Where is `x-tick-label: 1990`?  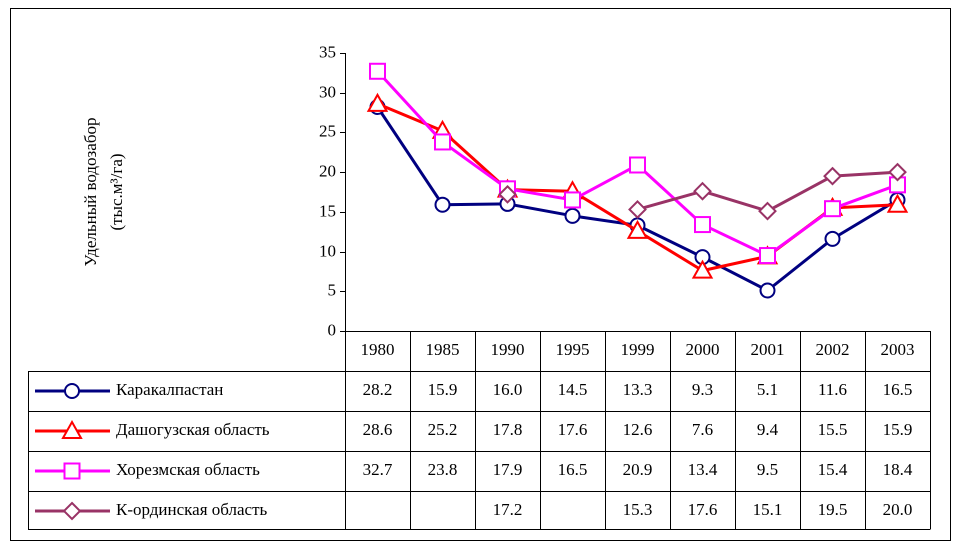 x-tick-label: 1990 is located at coordinates (508, 349).